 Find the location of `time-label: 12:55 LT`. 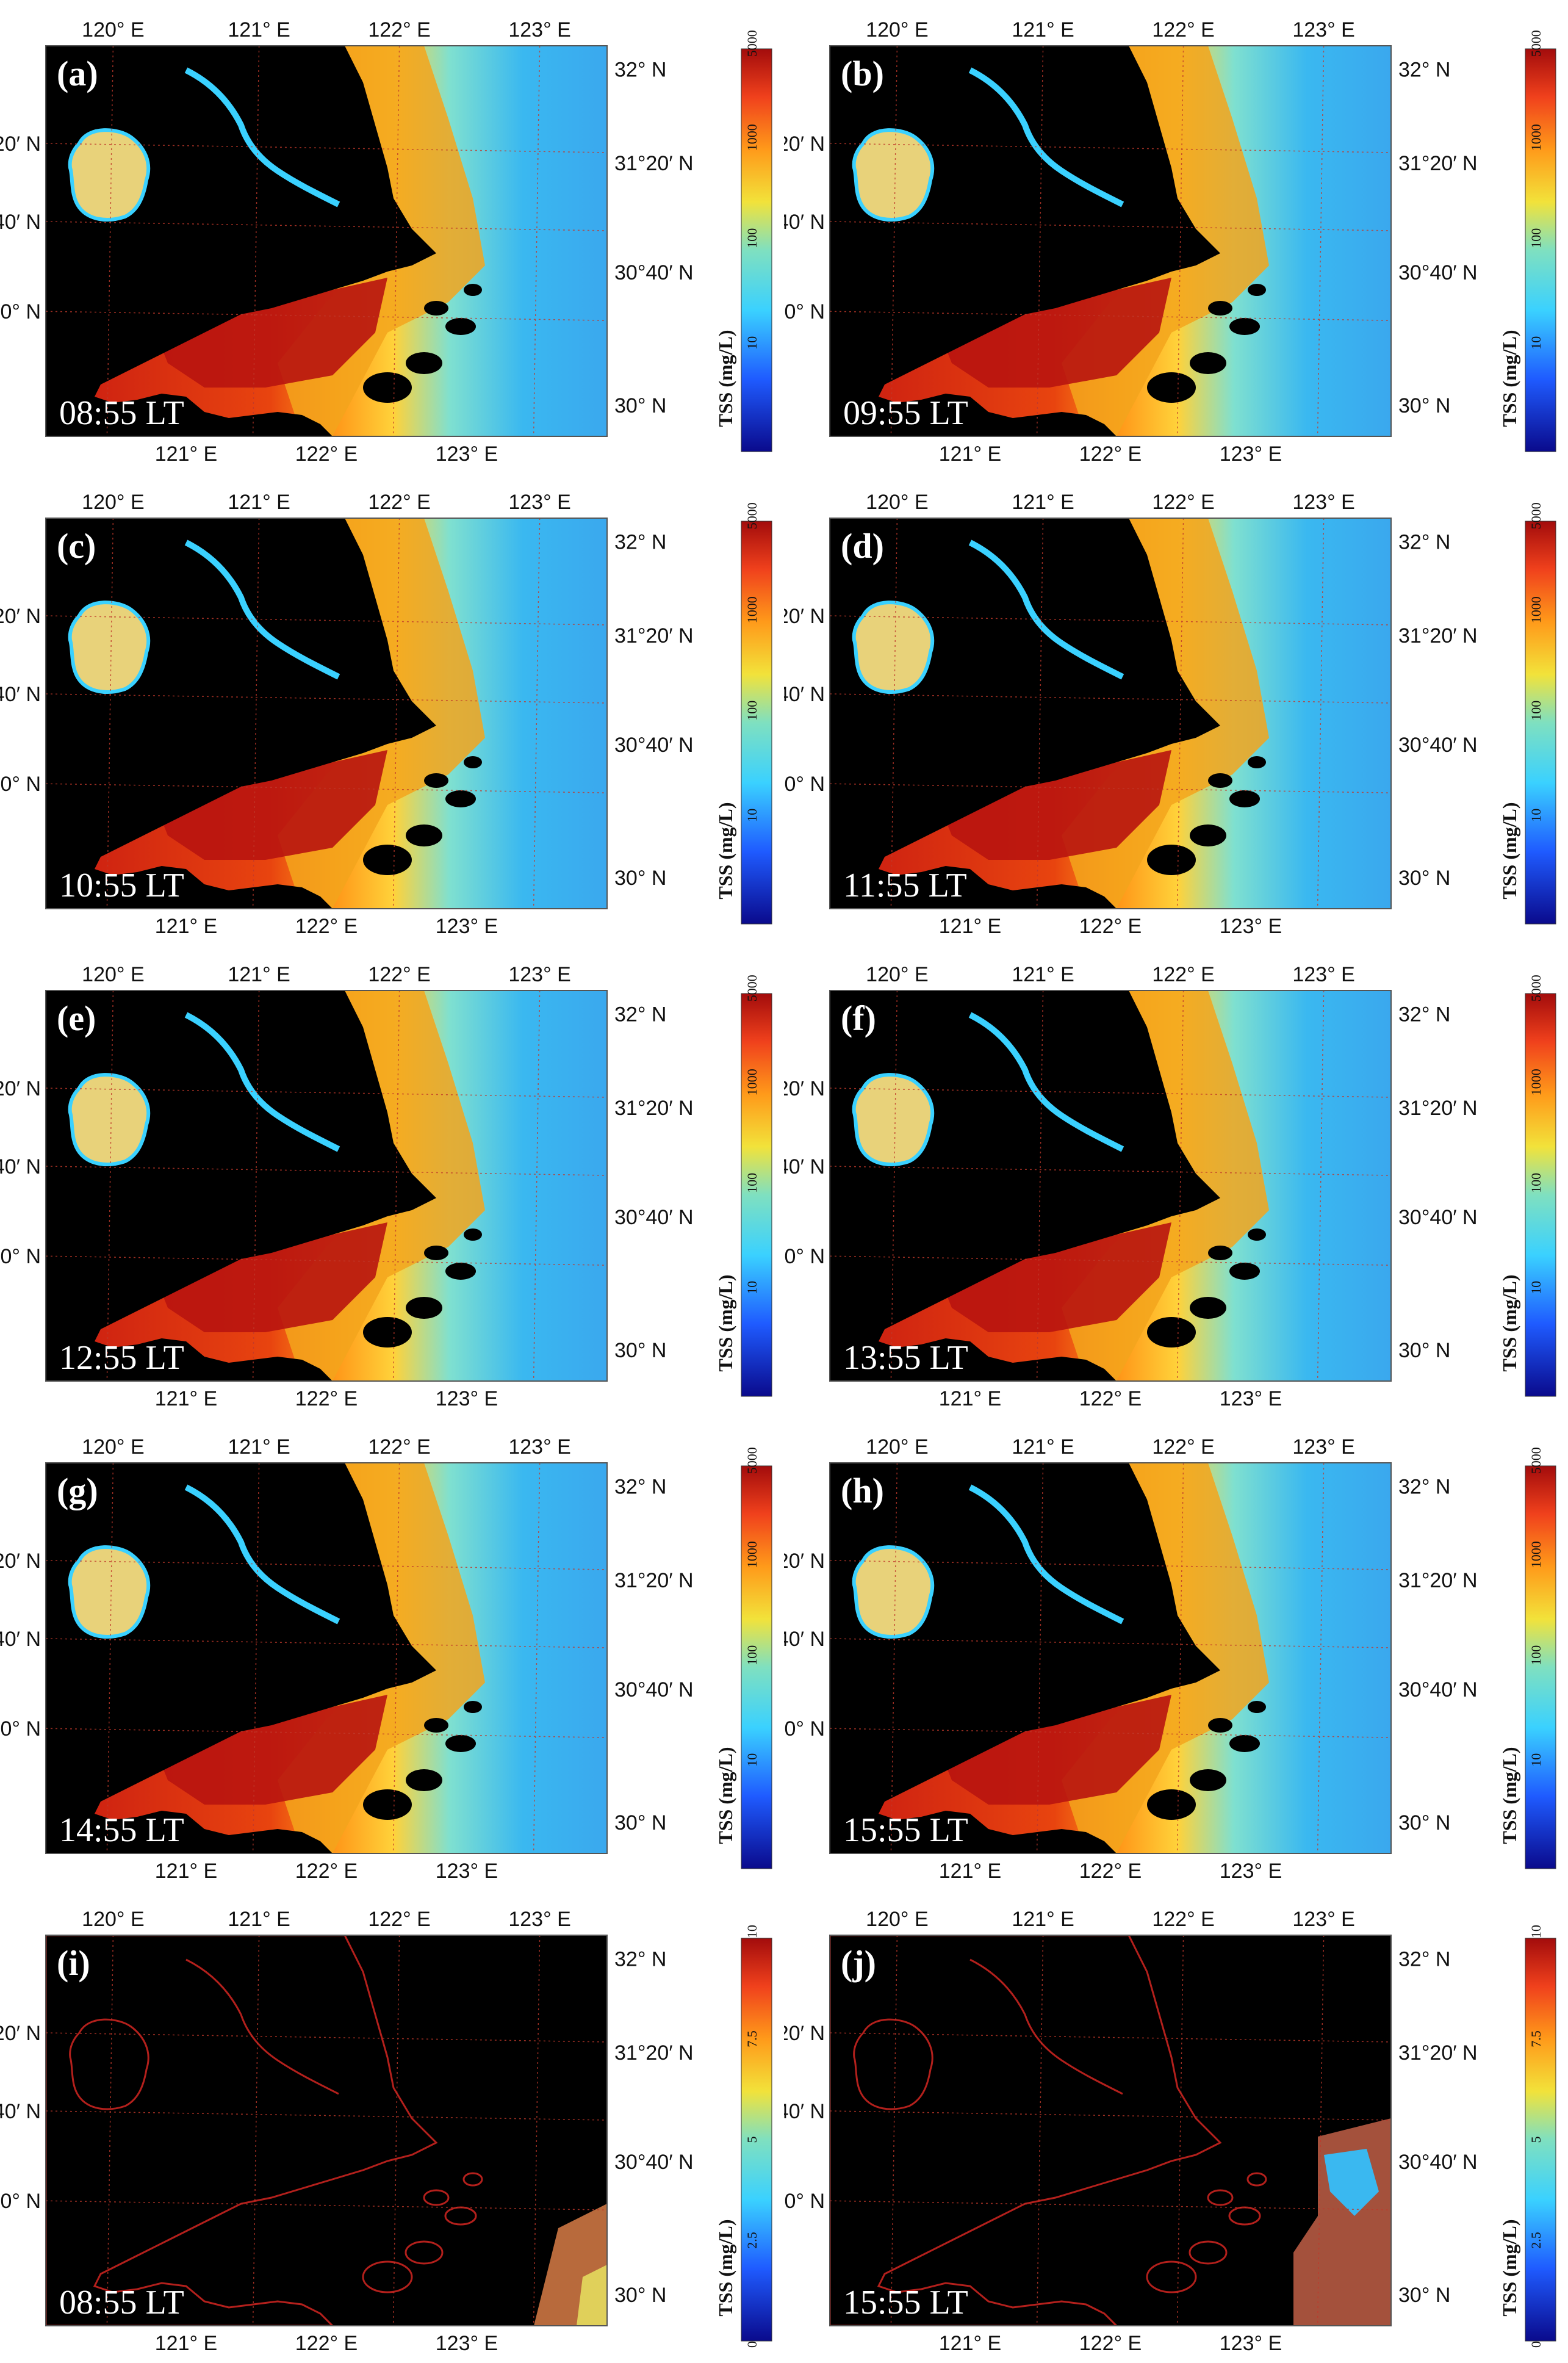

time-label: 12:55 LT is located at coordinates (121, 1358).